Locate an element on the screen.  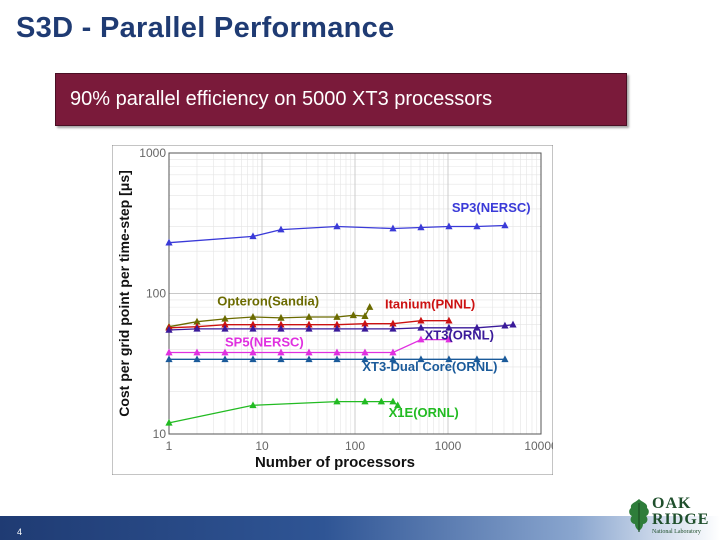
logo-line-2: RIDGE is located at coordinates (681, 519).